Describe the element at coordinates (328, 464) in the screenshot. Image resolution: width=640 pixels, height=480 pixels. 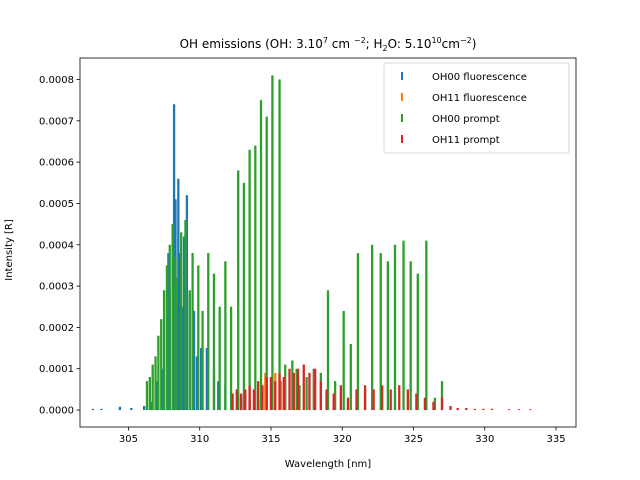
I see `x-axis-label: Wavelength [nm]` at that location.